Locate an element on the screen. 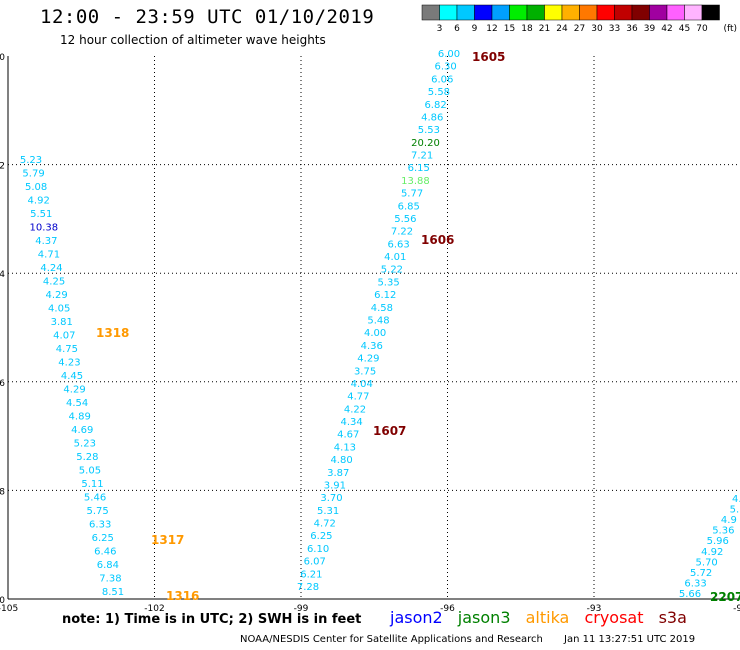  wave-height-value: 5.56 is located at coordinates (405, 219).